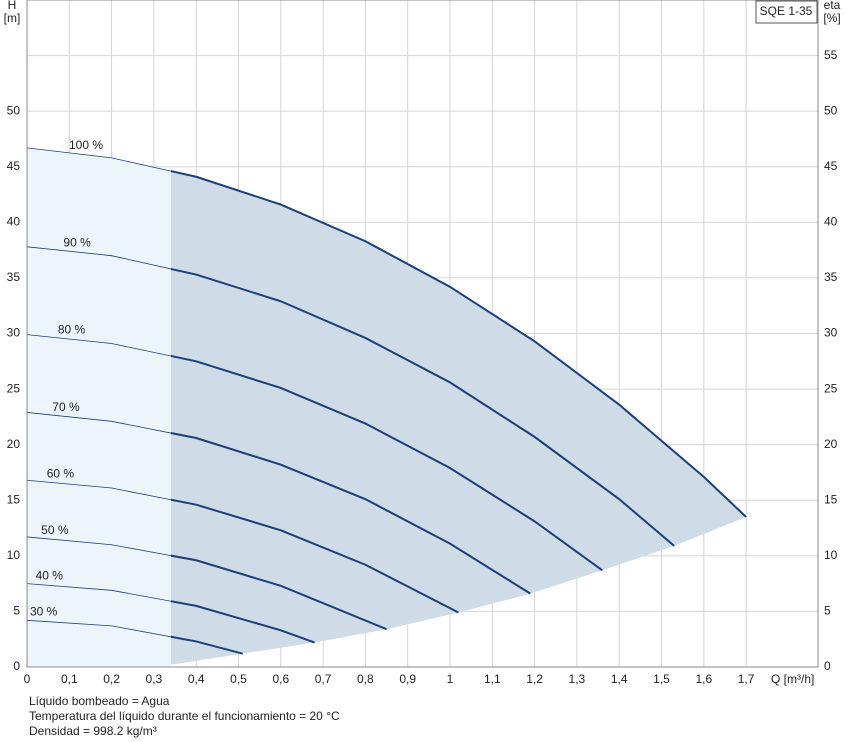 This screenshot has height=742, width=847. I want to click on curve-label: 40 %, so click(50, 576).